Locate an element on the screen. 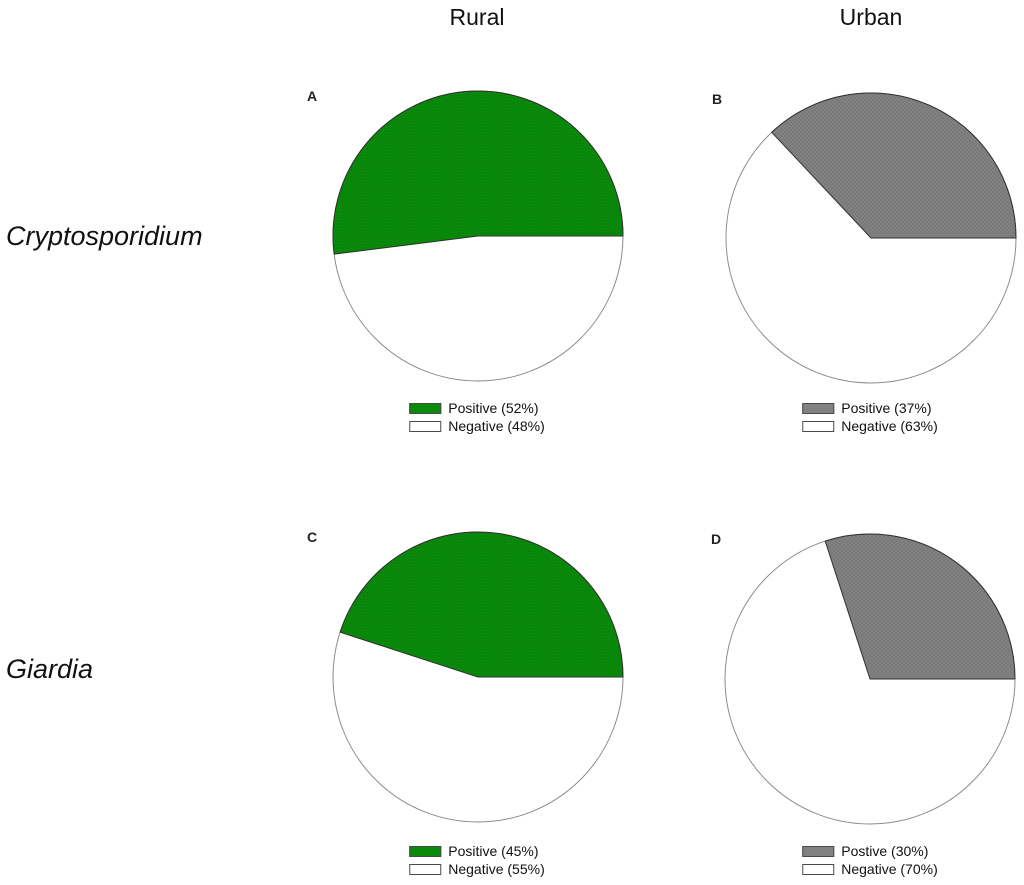  legend-b: Positive (37%) Negative (63%) is located at coordinates (870, 417).